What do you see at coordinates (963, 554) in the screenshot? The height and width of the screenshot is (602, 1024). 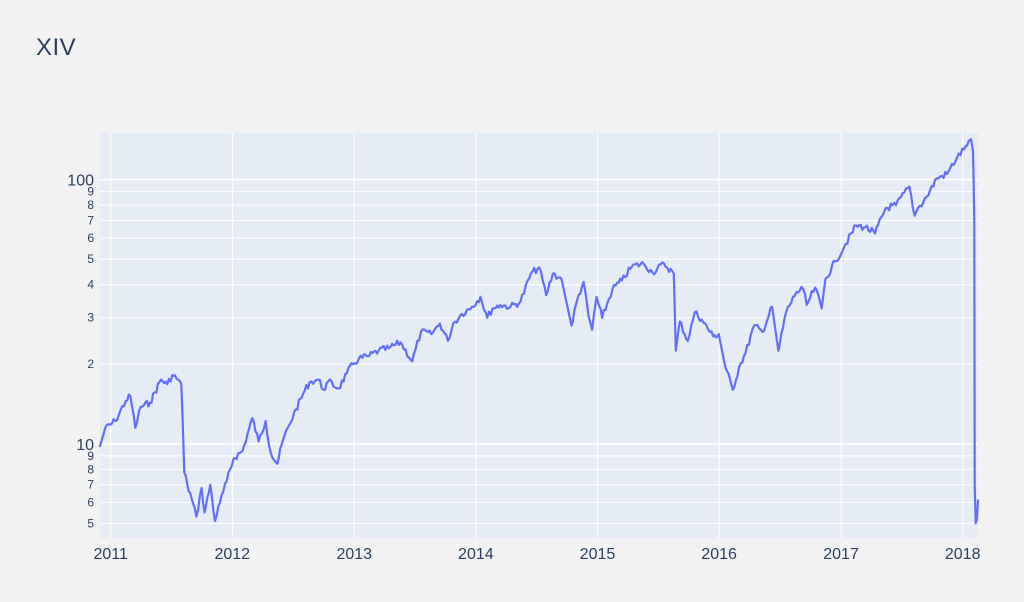 I see `x-tick-label: 2018` at bounding box center [963, 554].